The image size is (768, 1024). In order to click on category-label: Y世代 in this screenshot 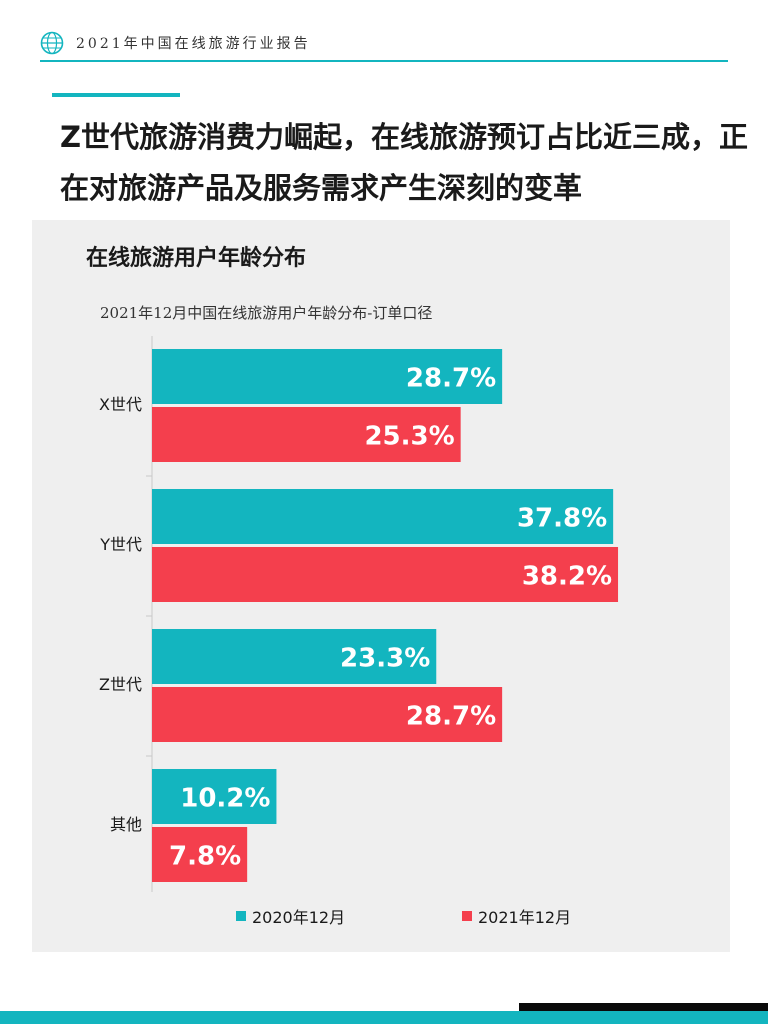, I will do `click(120, 544)`.